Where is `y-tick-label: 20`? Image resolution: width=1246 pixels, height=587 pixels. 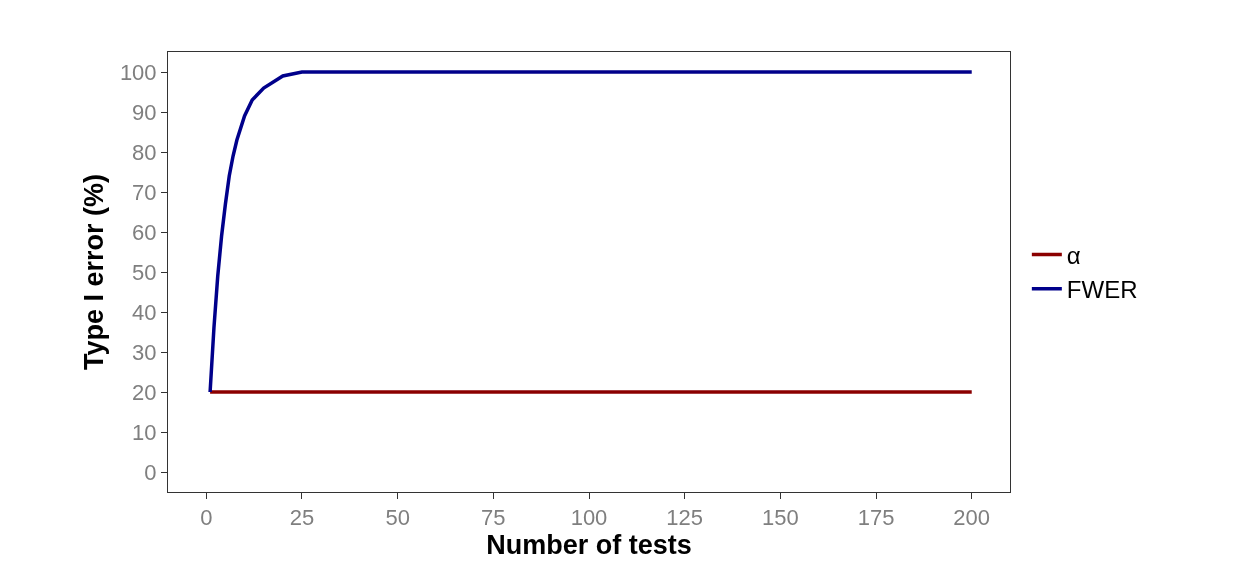
y-tick-label: 20 is located at coordinates (144, 392).